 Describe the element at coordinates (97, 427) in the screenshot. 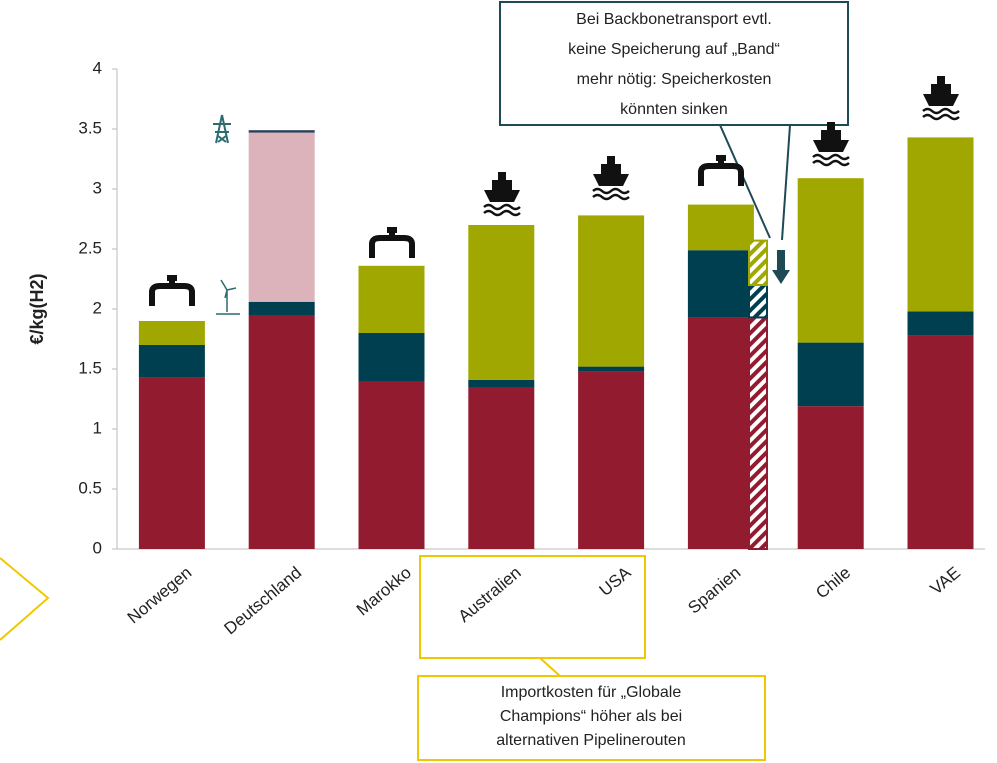

I see `y-tick-label: 1` at that location.